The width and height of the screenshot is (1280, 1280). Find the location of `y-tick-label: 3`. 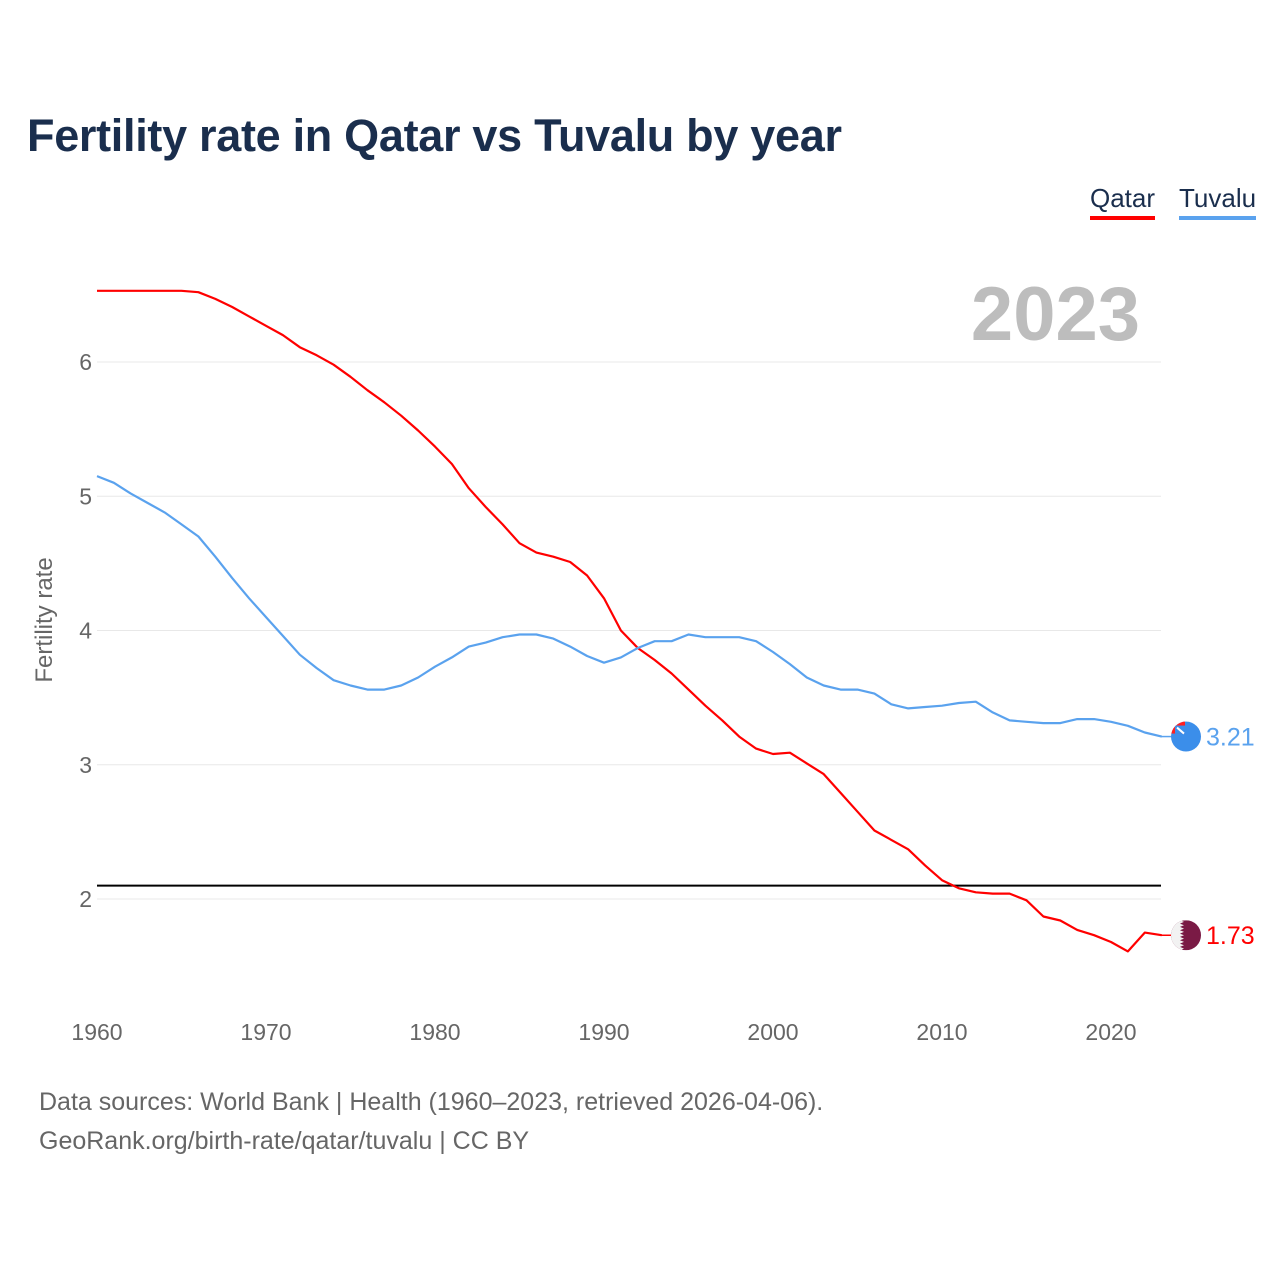

y-tick-label: 3 is located at coordinates (85, 765).